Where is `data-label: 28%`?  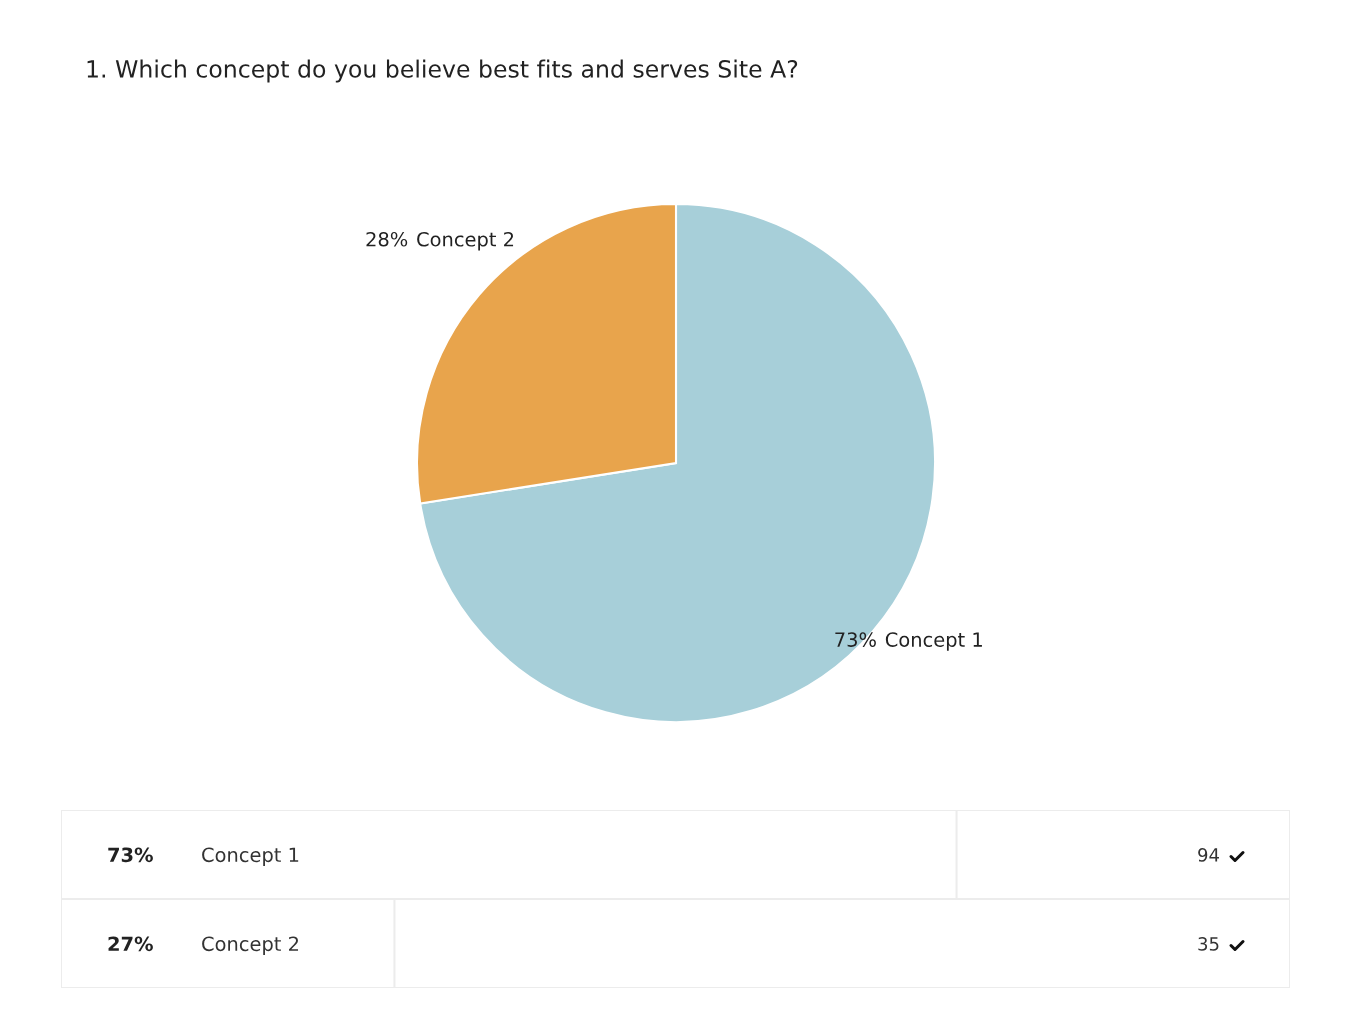
data-label: 28% is located at coordinates (387, 239).